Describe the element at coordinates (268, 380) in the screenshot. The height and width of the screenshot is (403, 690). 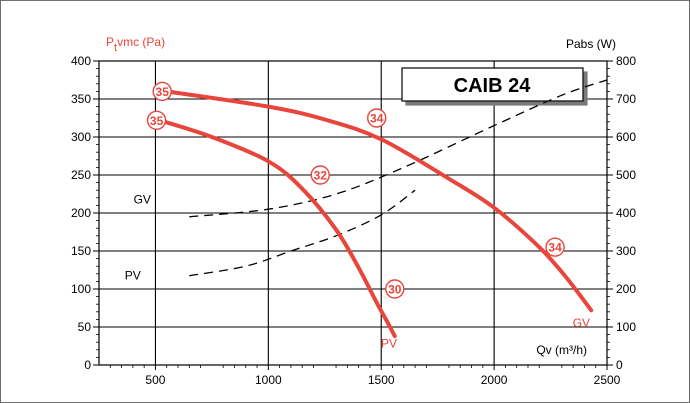
I see `x-tick-label: 1000` at that location.